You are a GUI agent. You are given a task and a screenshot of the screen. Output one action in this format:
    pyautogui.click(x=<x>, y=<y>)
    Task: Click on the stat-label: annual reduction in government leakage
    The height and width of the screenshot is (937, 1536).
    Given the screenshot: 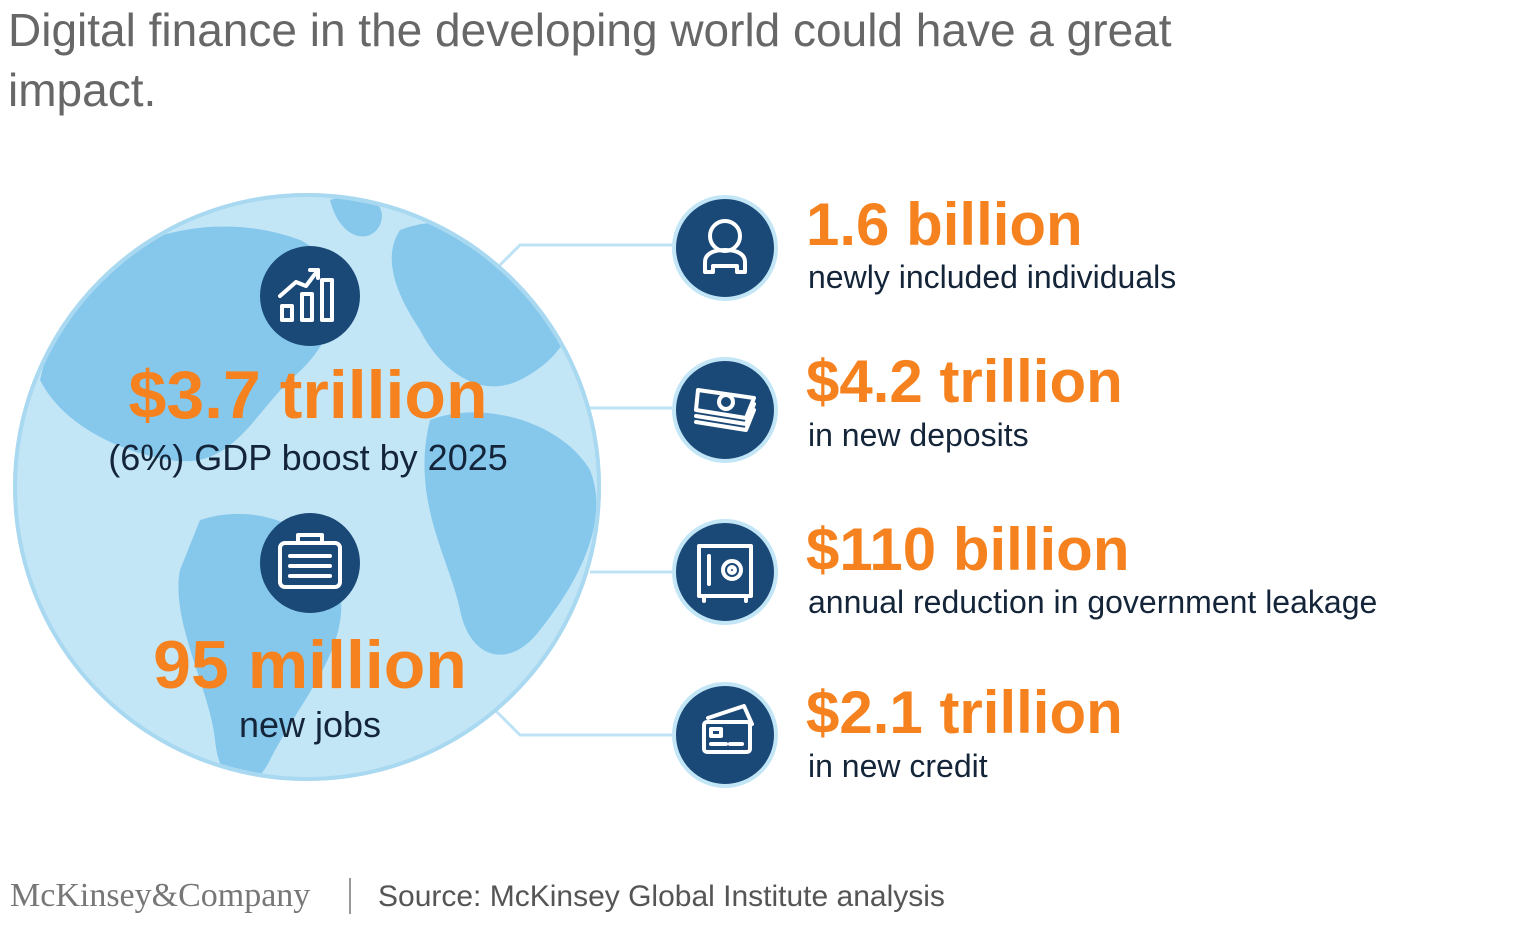 What is the action you would take?
    pyautogui.click(x=1092, y=602)
    